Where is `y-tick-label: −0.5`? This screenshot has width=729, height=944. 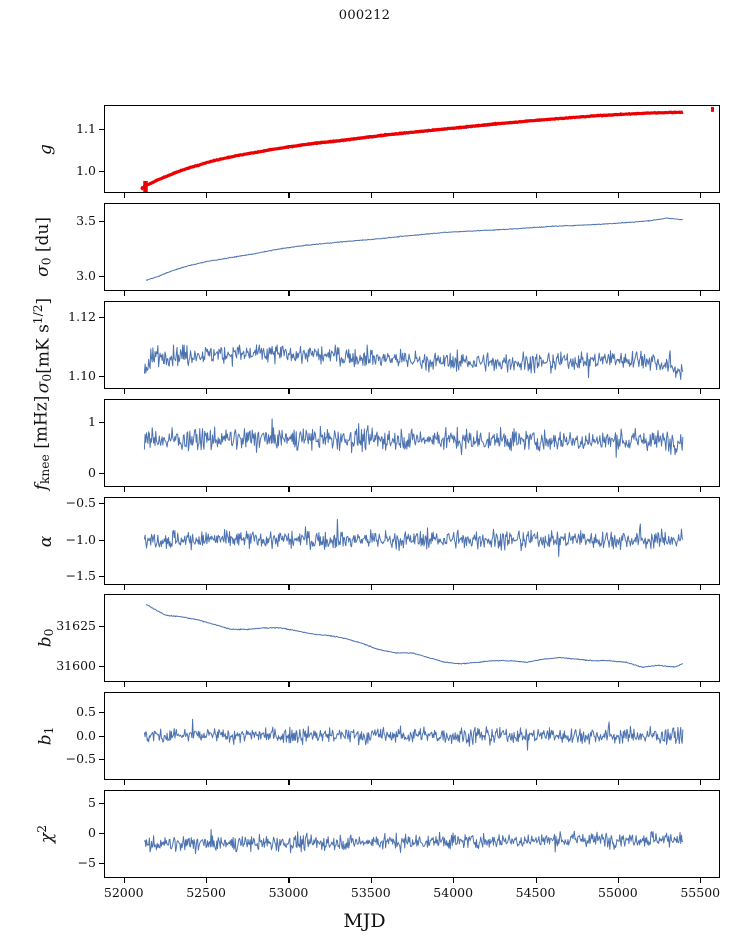
y-tick-label: −0.5 is located at coordinates (80, 502).